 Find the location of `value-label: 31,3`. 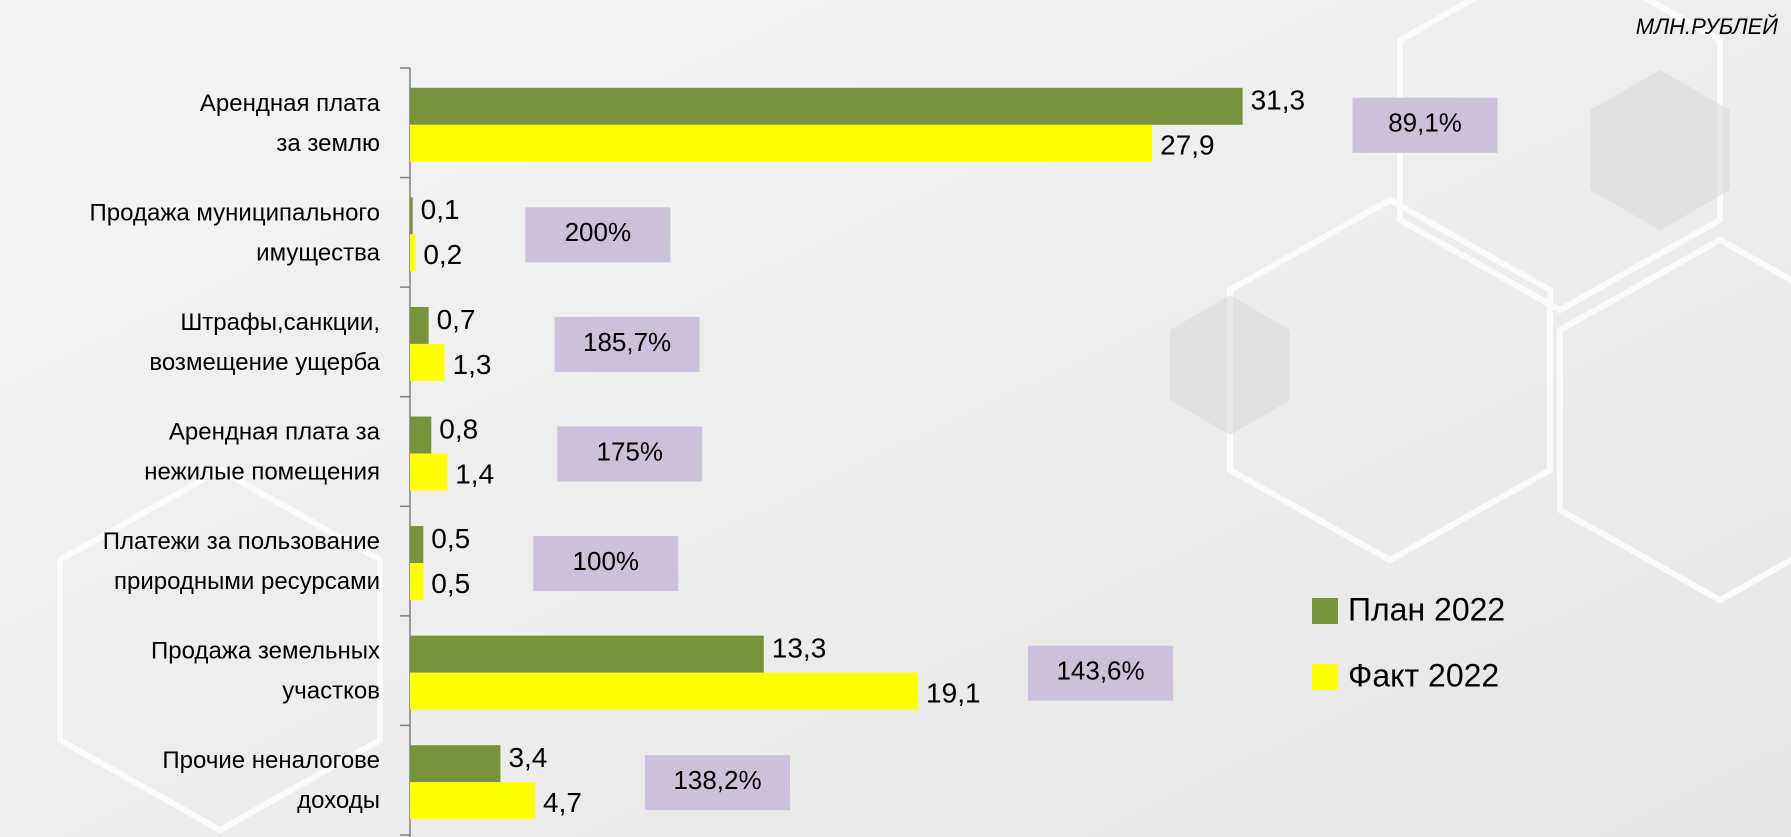

value-label: 31,3 is located at coordinates (1278, 100).